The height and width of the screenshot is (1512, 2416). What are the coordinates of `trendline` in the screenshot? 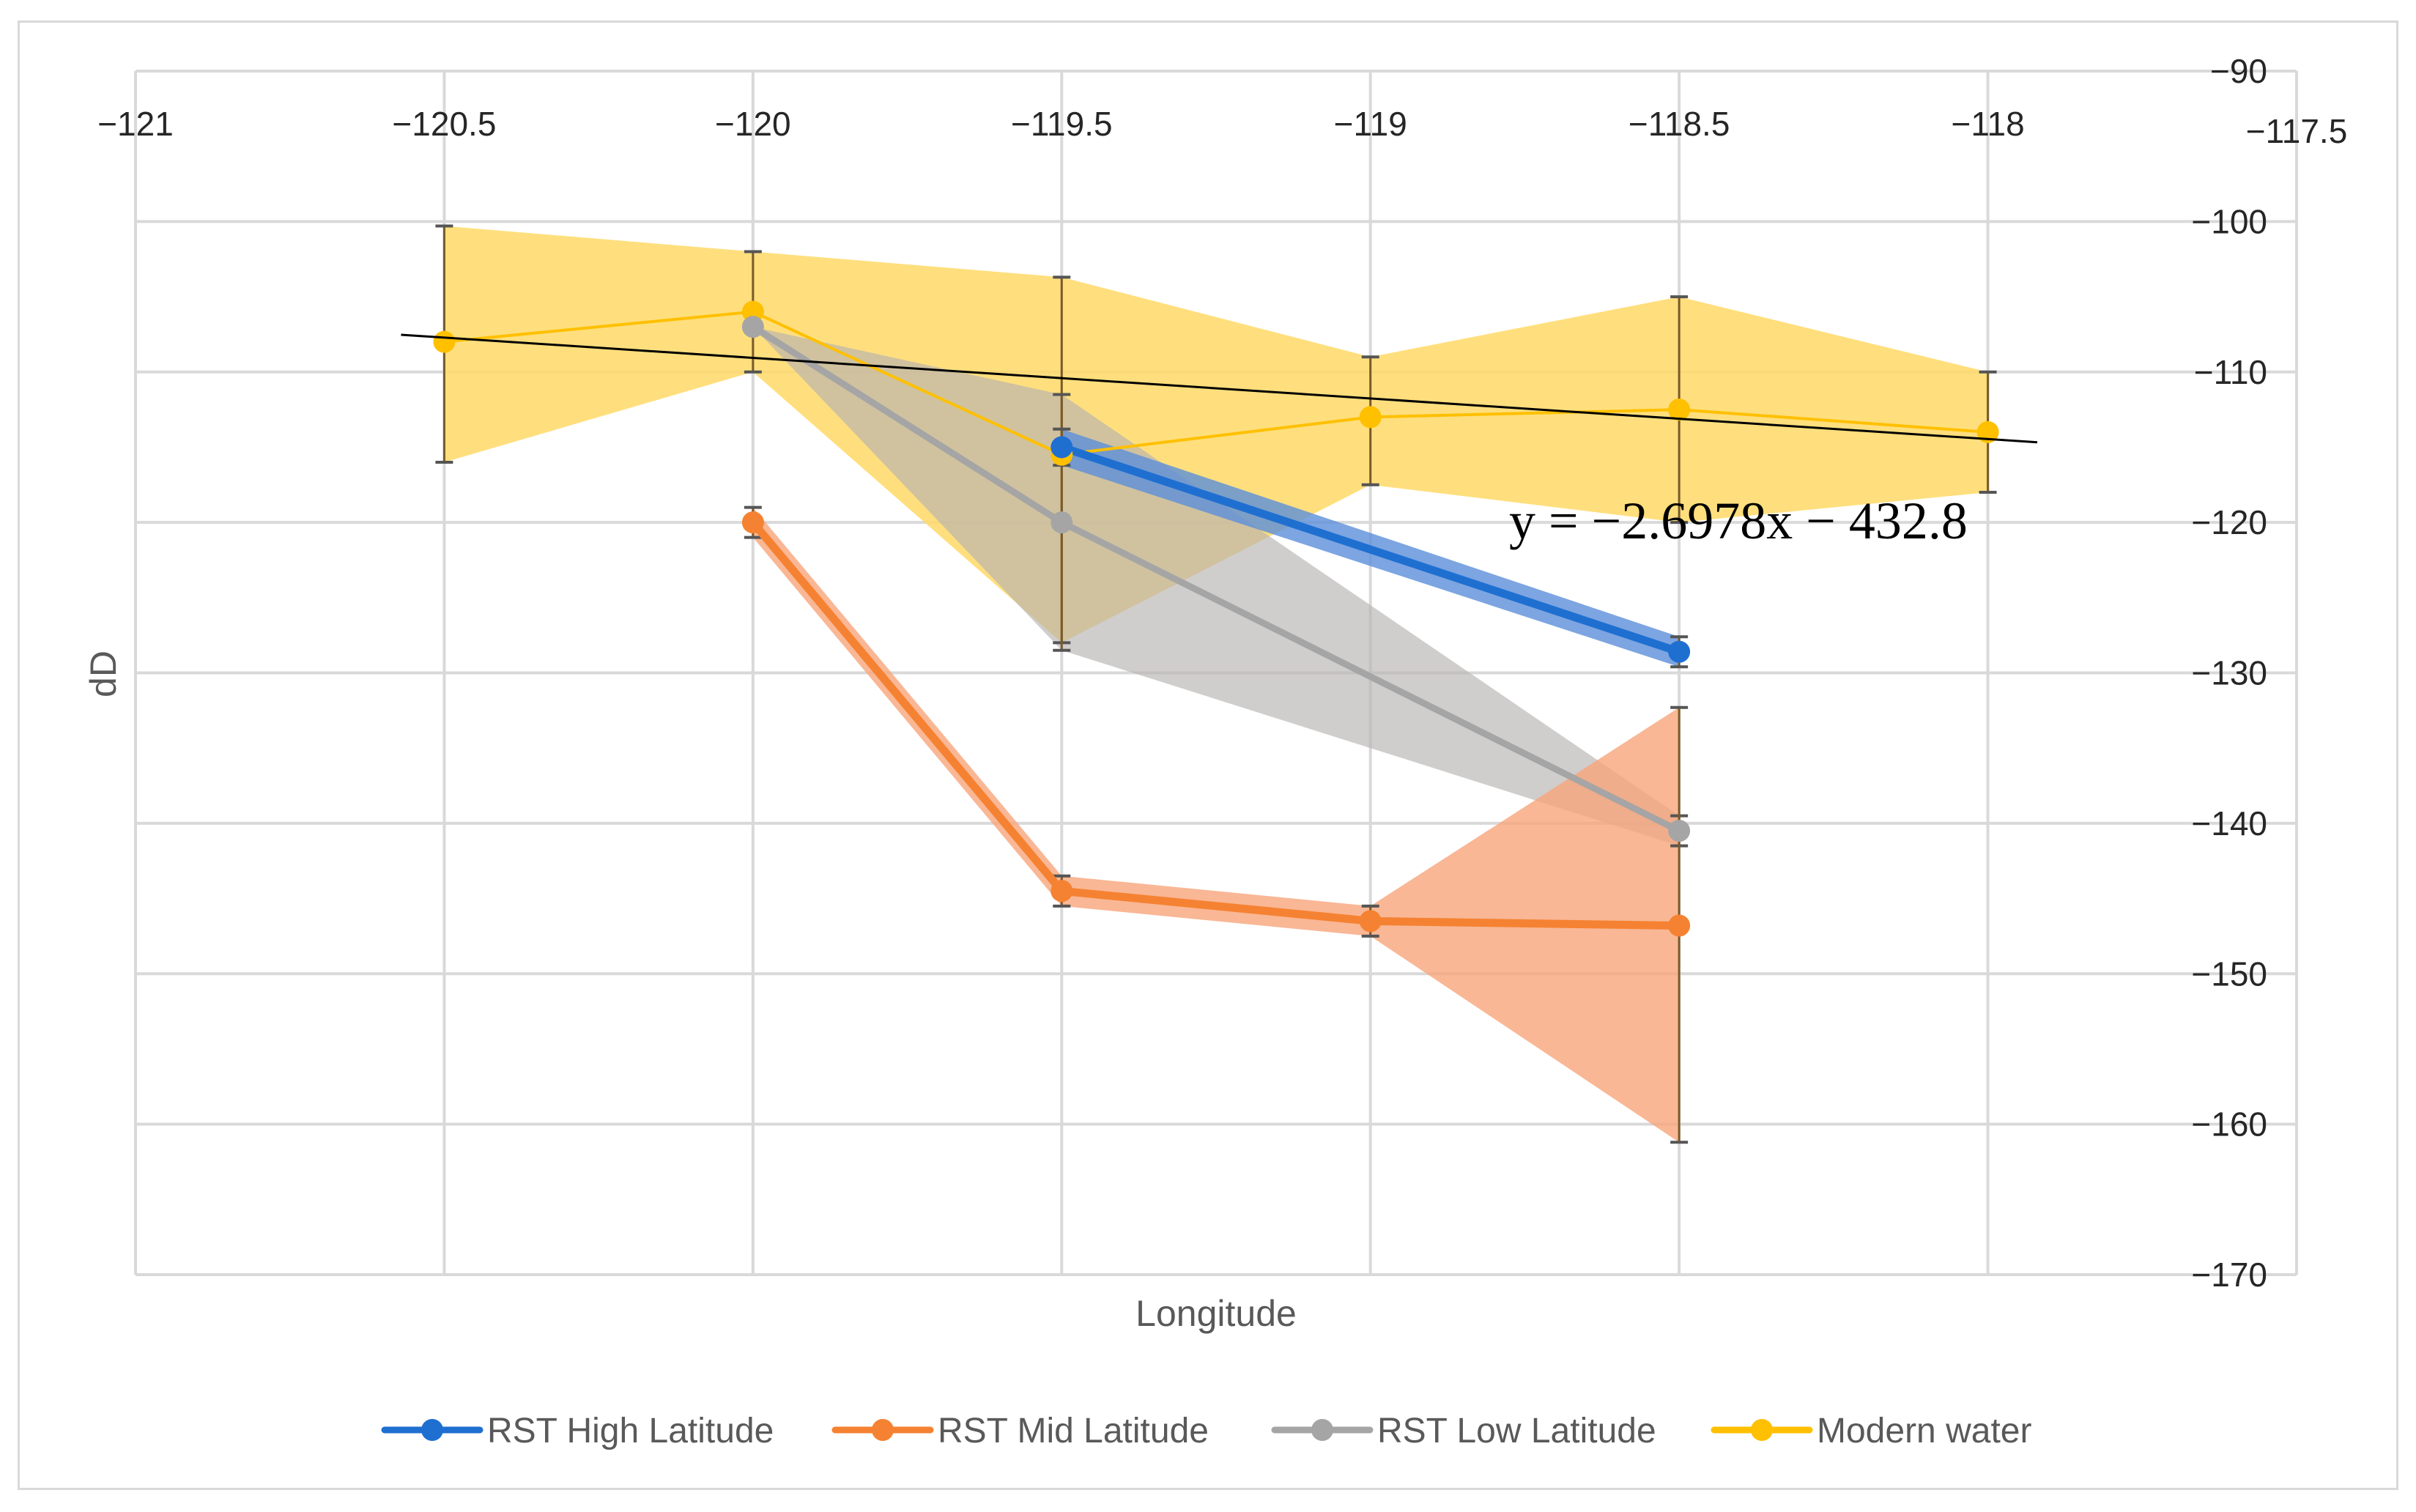 It's located at (1219, 388).